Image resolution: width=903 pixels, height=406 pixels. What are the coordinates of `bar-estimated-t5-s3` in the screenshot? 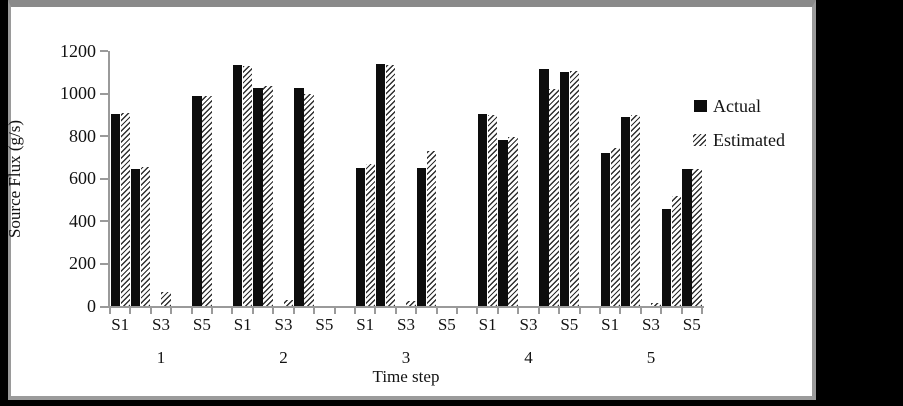 It's located at (656, 304).